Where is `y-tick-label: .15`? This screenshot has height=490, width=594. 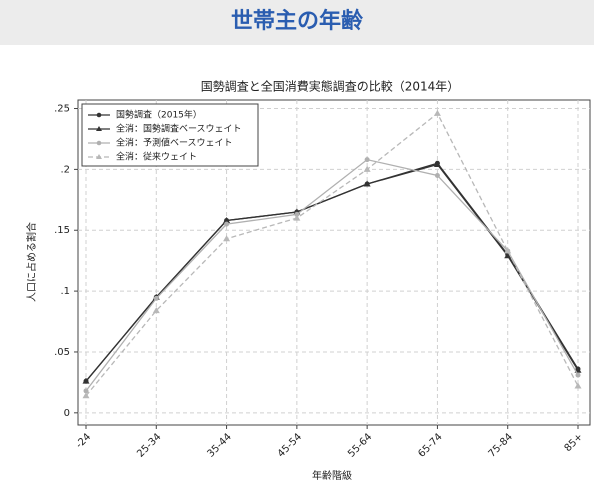
y-tick-label: .15 is located at coordinates (62, 230).